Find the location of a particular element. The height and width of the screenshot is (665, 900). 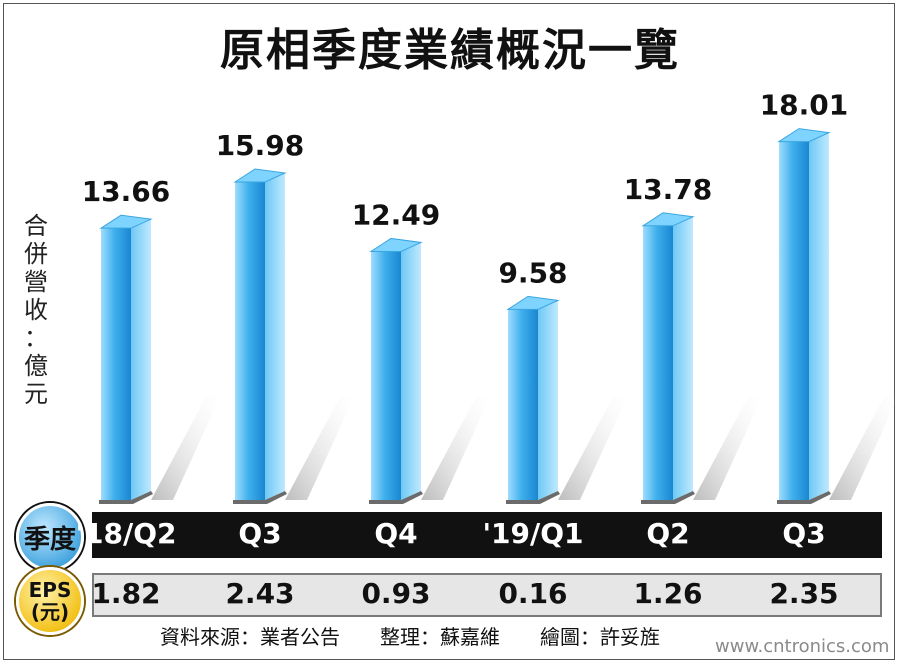

eps-badge-line1: EPS is located at coordinates (50, 590).